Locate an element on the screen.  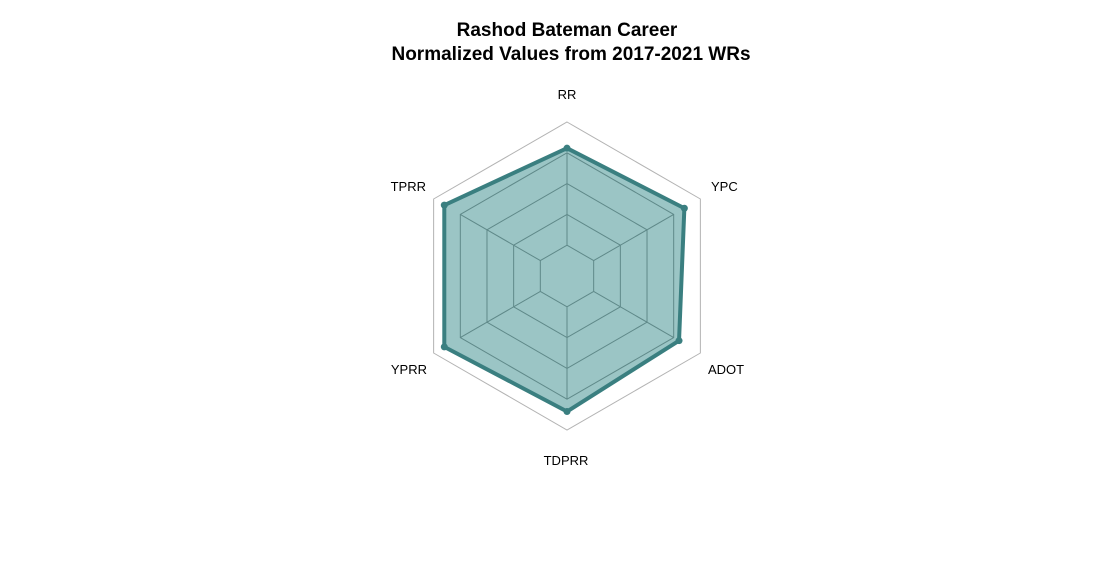
radar-grid is located at coordinates (567, 276).